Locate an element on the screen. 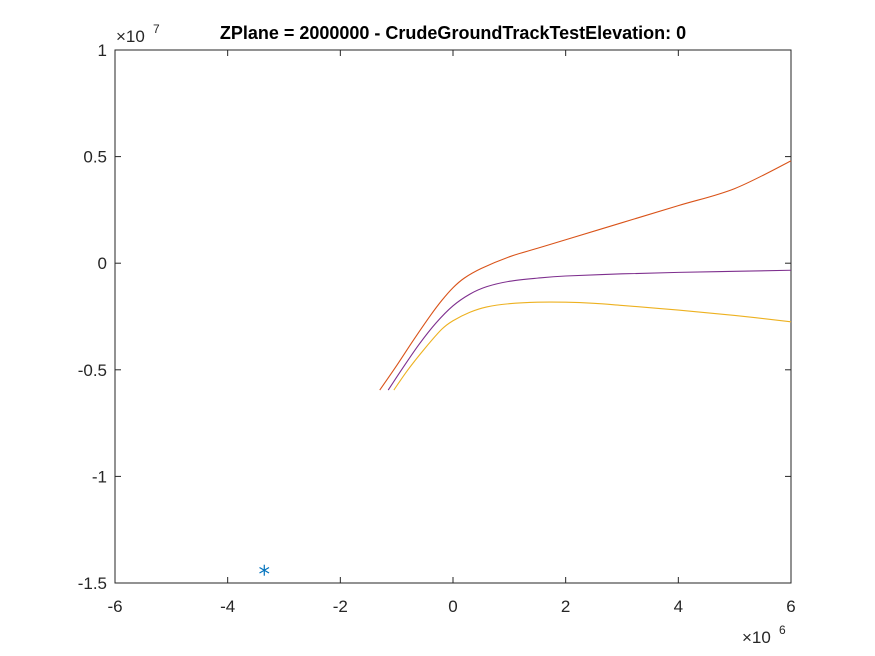  x-tick-label: -2 is located at coordinates (340, 606).